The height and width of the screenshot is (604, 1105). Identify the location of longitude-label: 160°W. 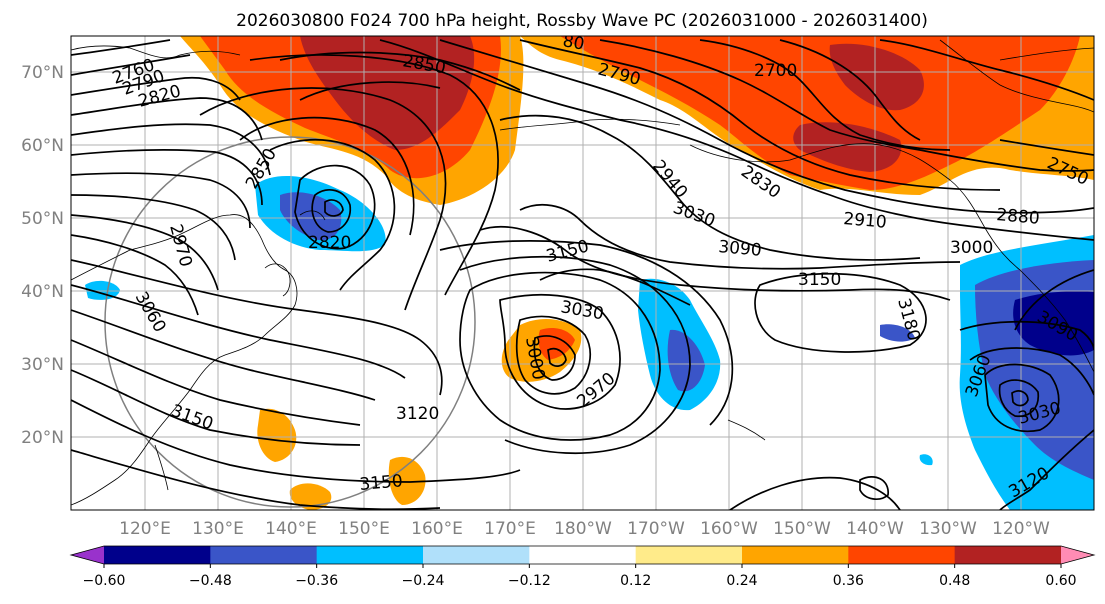
(729, 529).